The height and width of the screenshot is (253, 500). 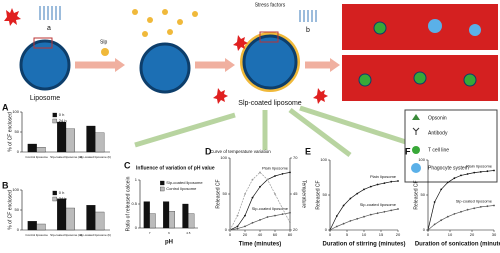 What do you see at coordinates (450, 234) in the screenshot?
I see `x-tick-label: 10` at bounding box center [450, 234].